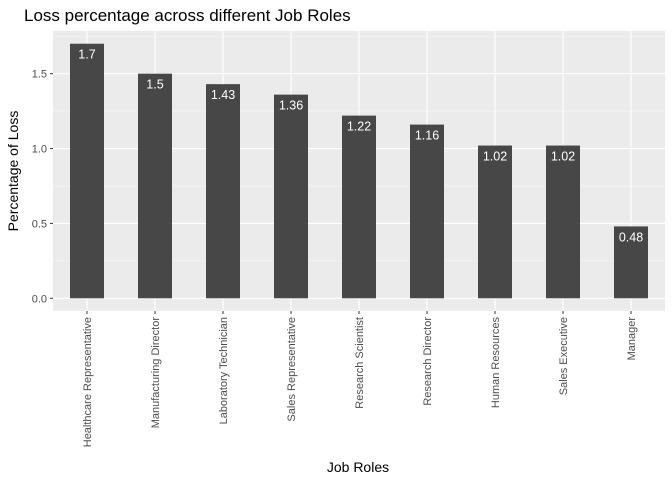  Describe the element at coordinates (154, 85) in the screenshot. I see `bar-value-label: 1.5` at that location.